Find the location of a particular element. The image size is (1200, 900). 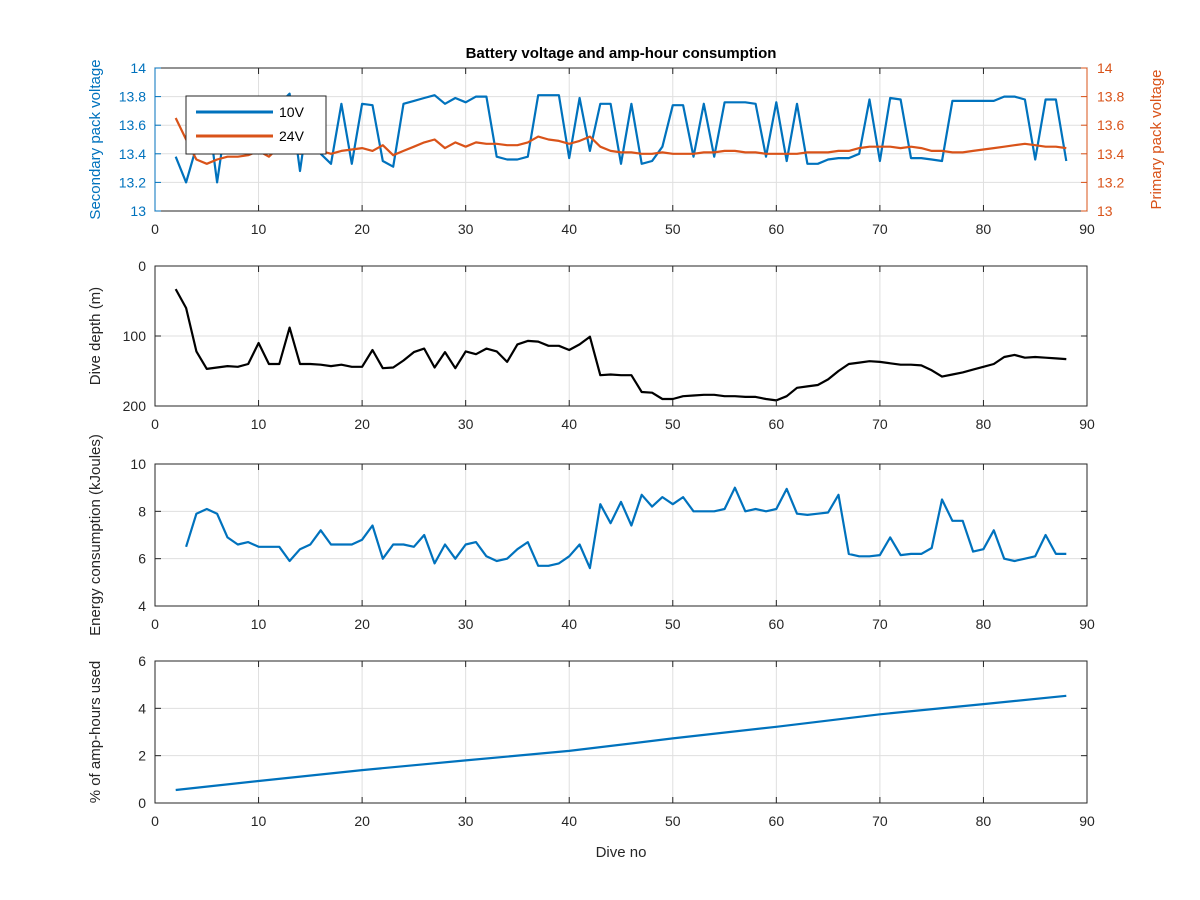

chart-title: Battery voltage and amp-hour consumption is located at coordinates (621, 53).